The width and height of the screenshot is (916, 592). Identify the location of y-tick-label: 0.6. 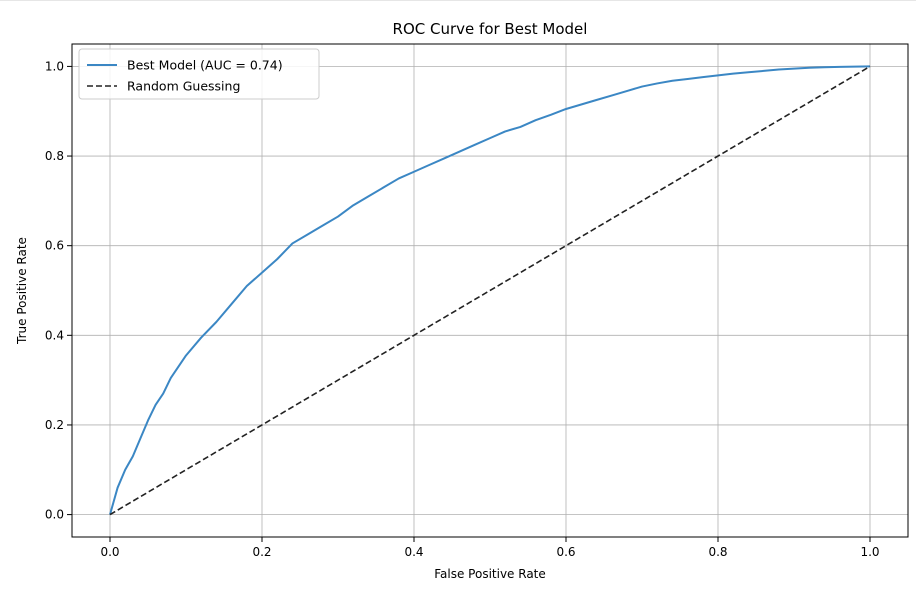
(54, 246).